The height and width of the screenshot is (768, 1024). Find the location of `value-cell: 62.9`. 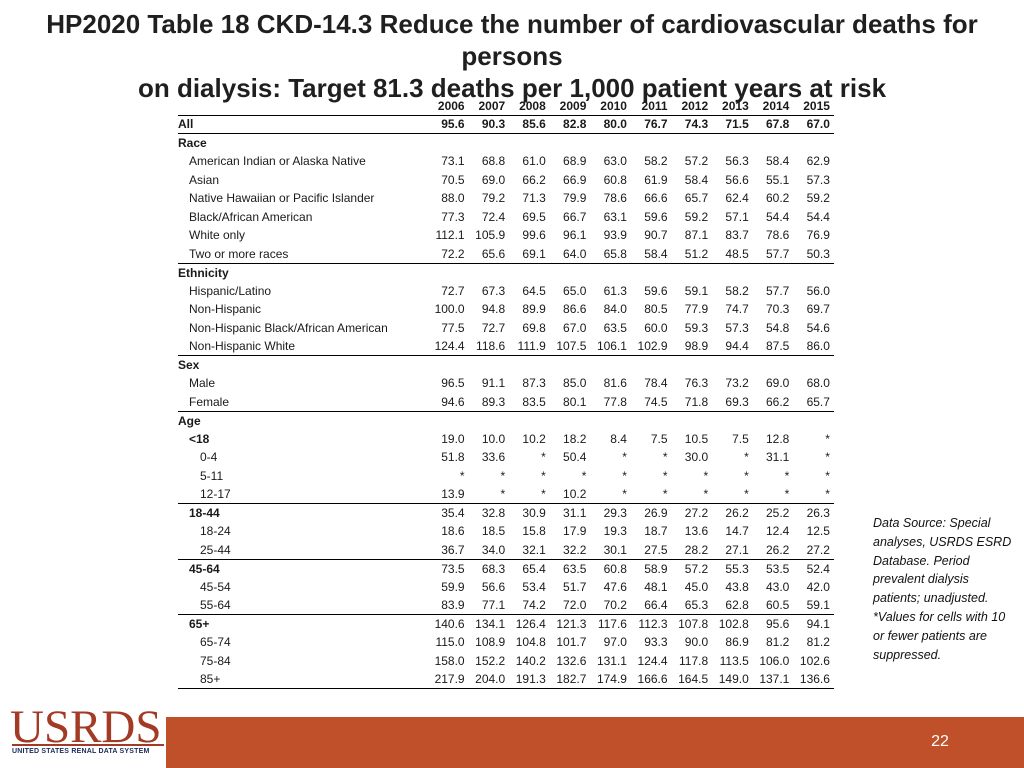

value-cell: 62.9 is located at coordinates (818, 161).